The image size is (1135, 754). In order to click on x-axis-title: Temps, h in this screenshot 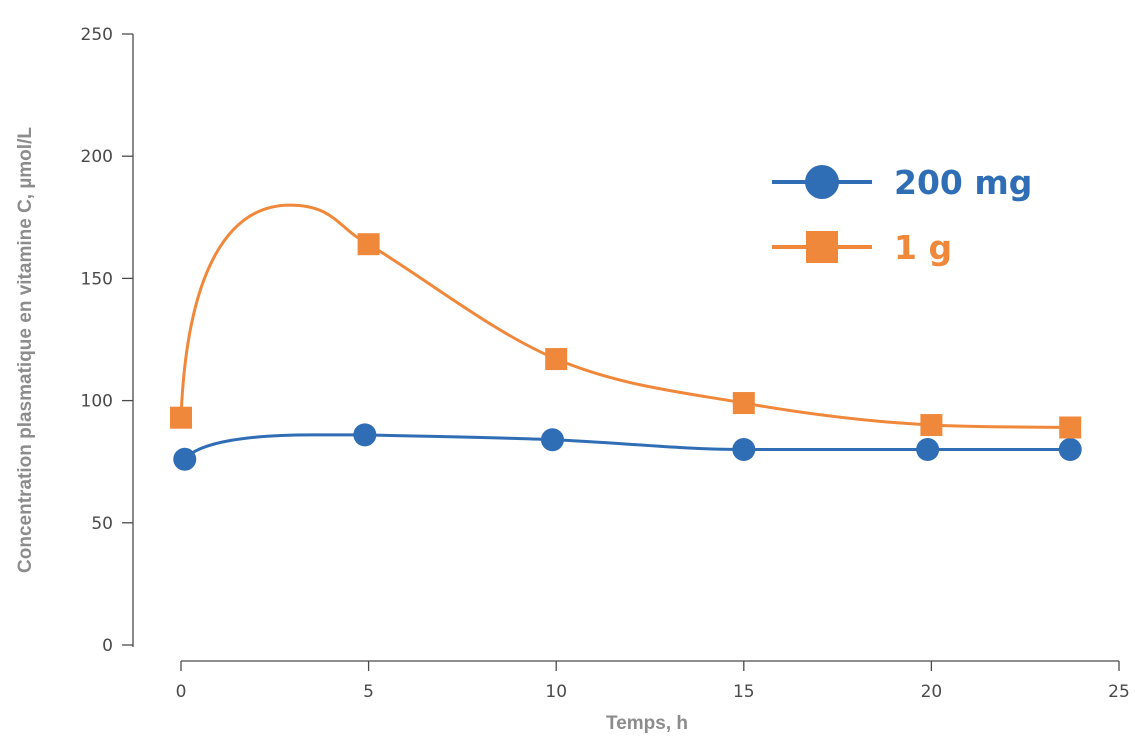, I will do `click(647, 723)`.